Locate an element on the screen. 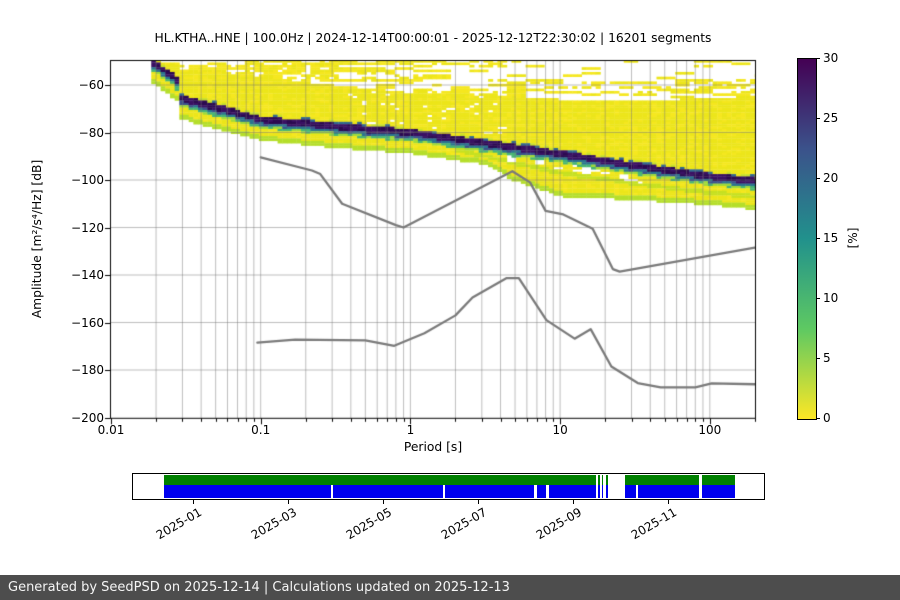  colorbar-tick-label: 5 is located at coordinates (827, 358).